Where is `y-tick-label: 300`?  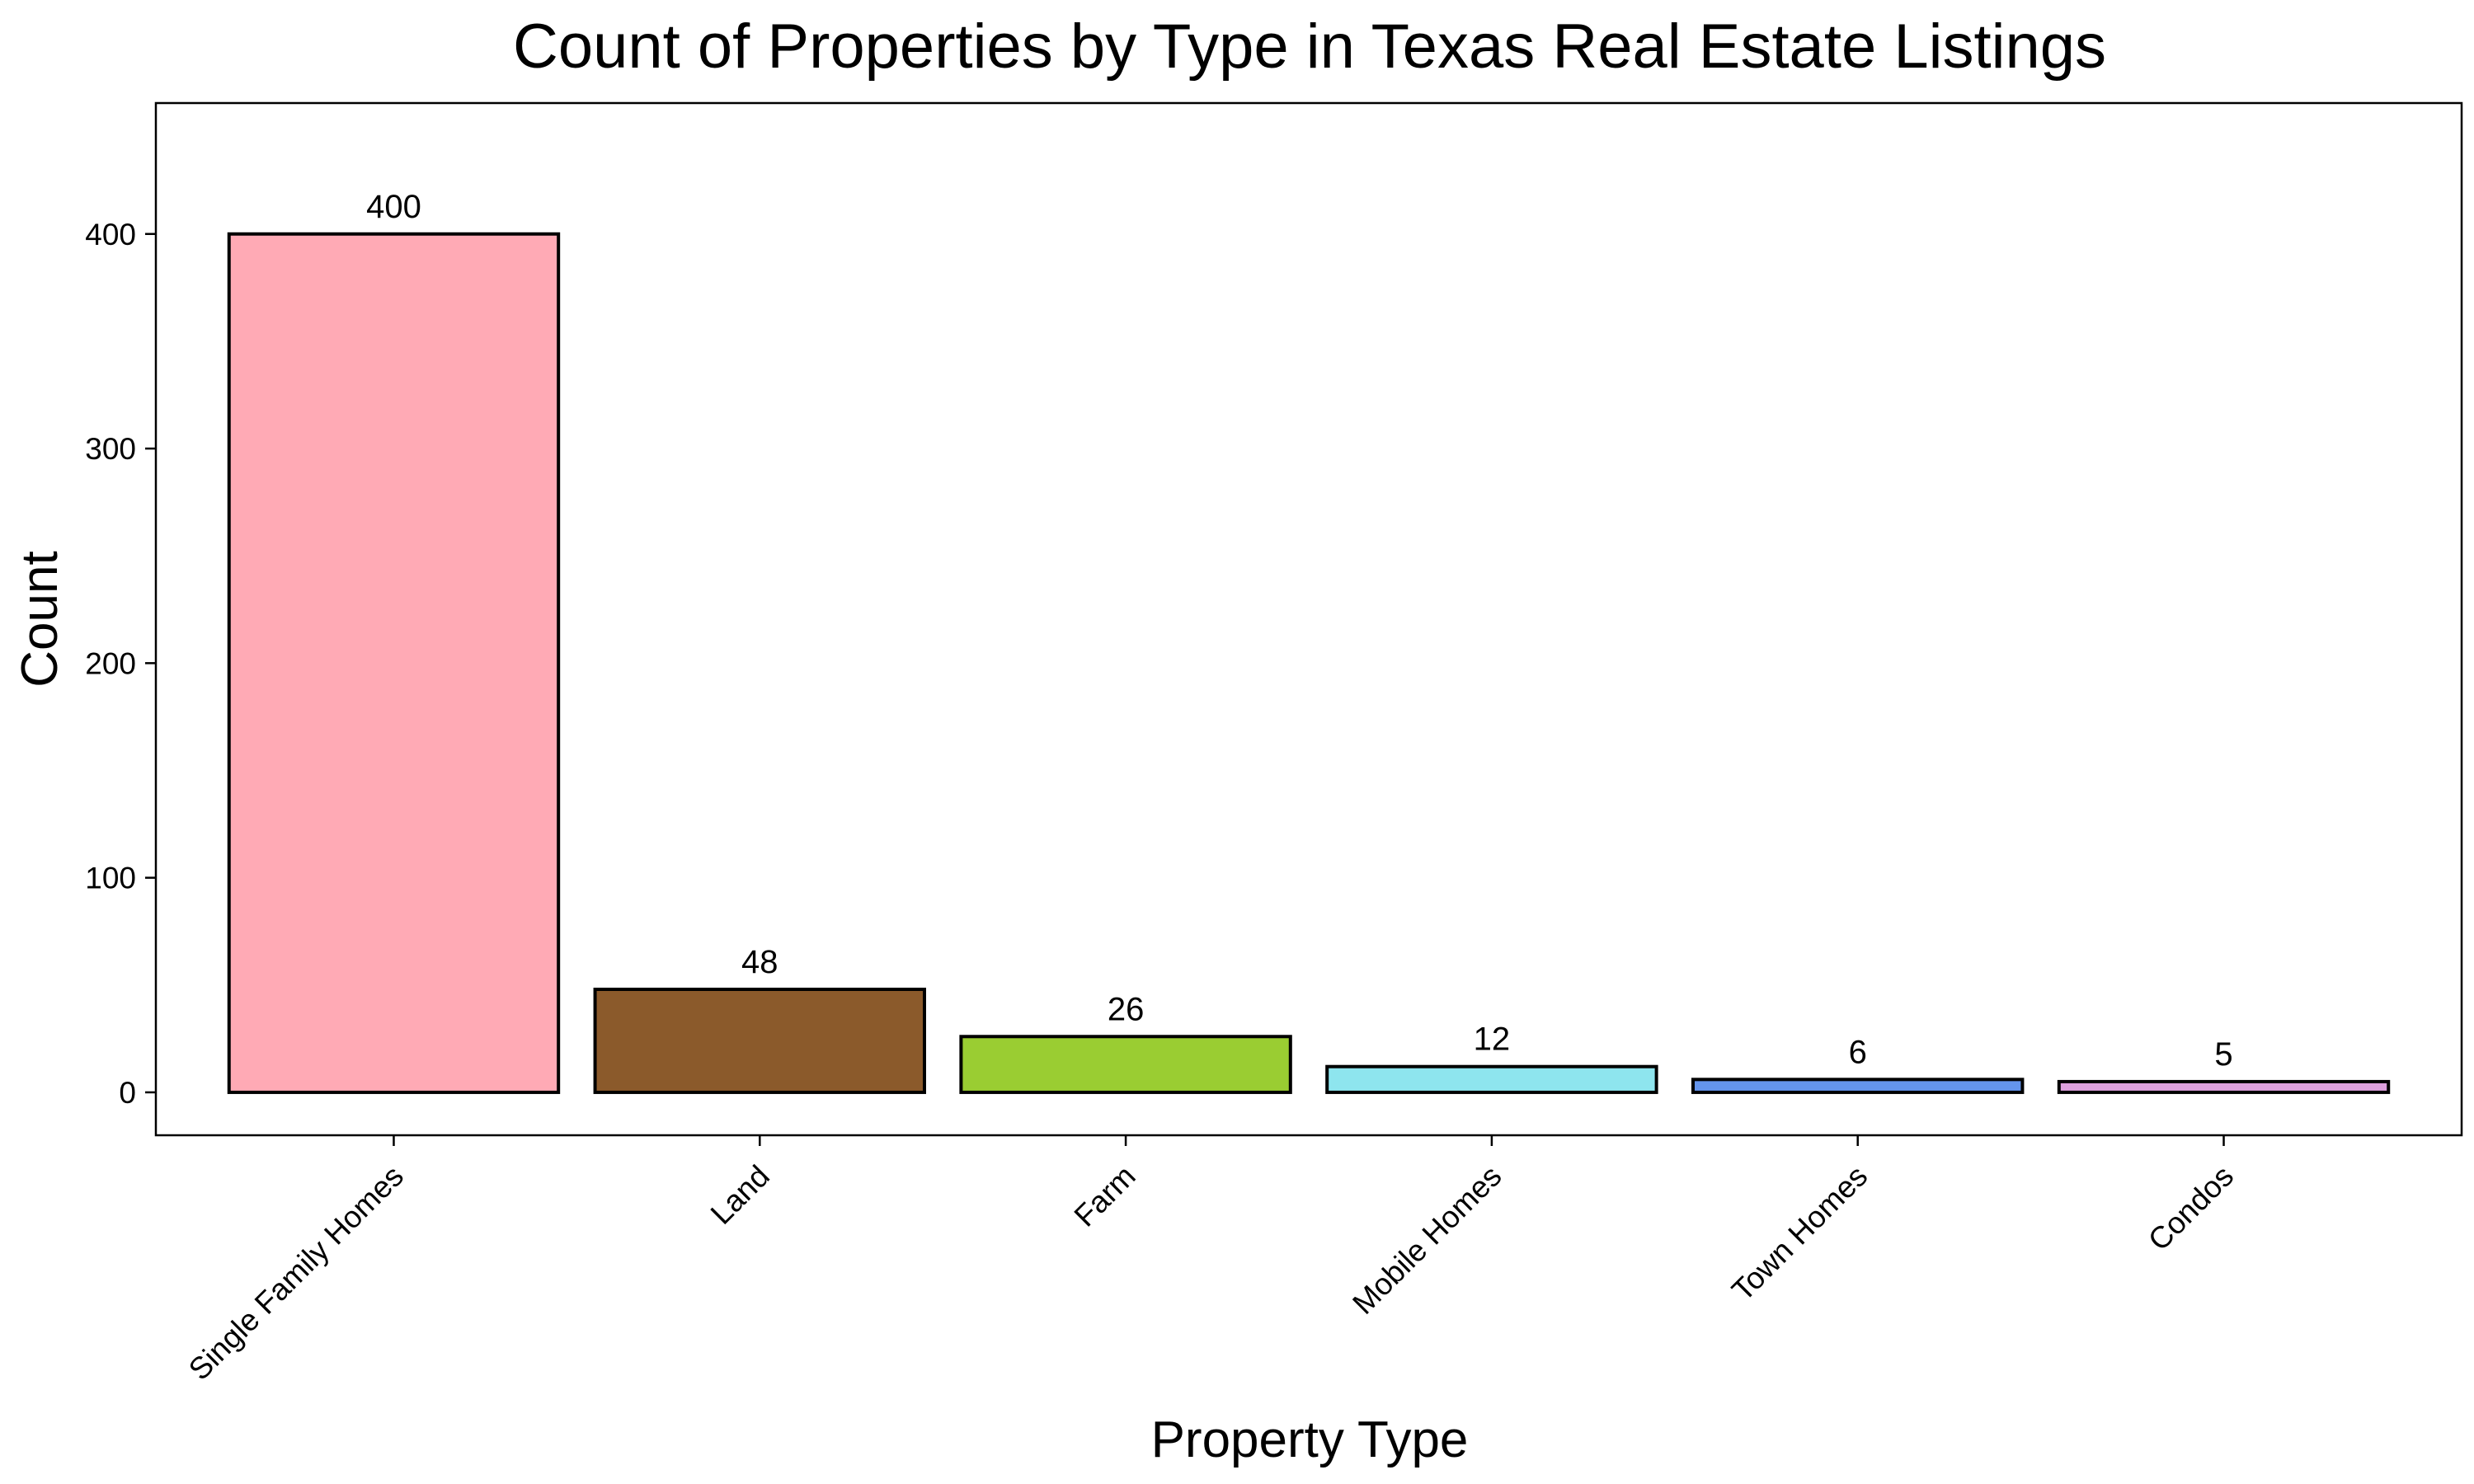
y-tick-label: 300 is located at coordinates (110, 449).